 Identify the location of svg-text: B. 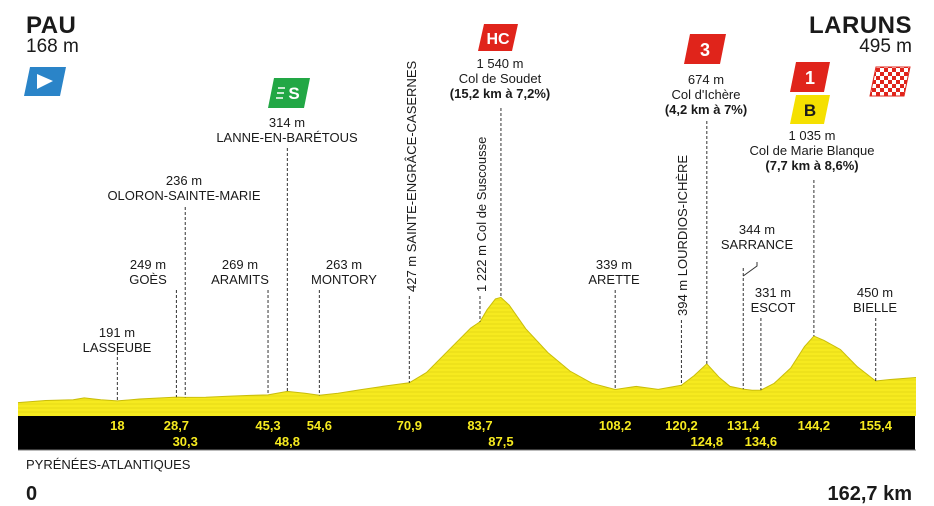
(810, 110).